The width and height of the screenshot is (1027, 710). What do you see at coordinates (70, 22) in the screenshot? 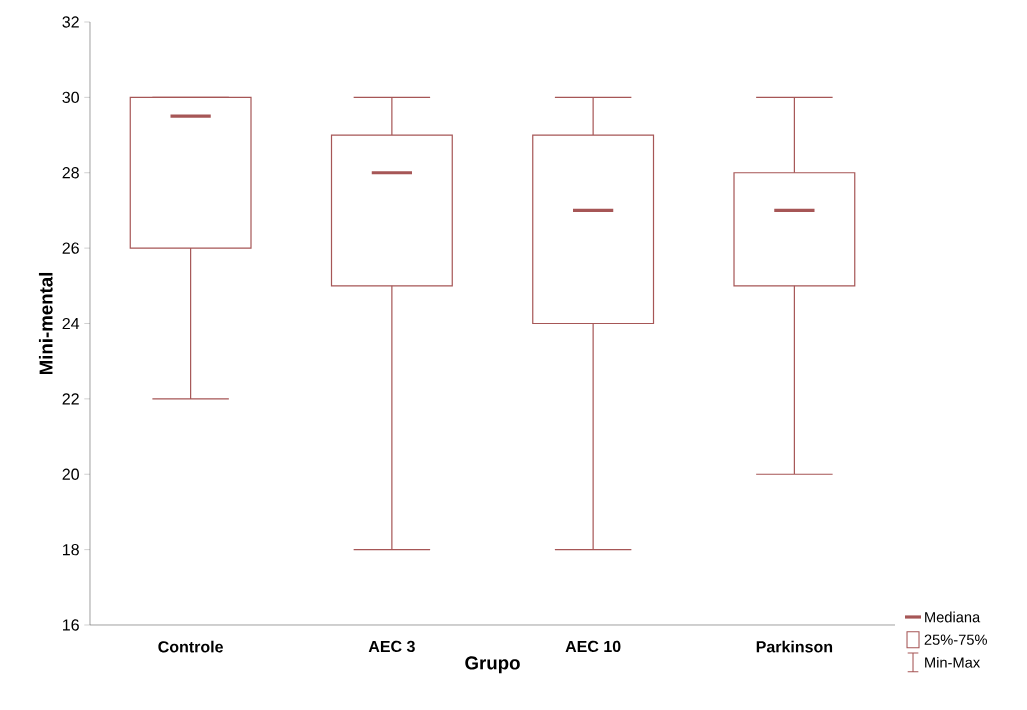
I see `y-tick-label: 32` at bounding box center [70, 22].